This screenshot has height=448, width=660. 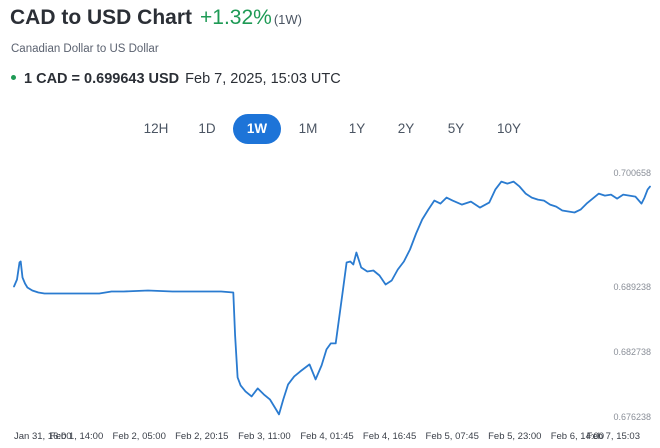 What do you see at coordinates (201, 436) in the screenshot?
I see `x-tick-label: Feb 2, 20:15` at bounding box center [201, 436].